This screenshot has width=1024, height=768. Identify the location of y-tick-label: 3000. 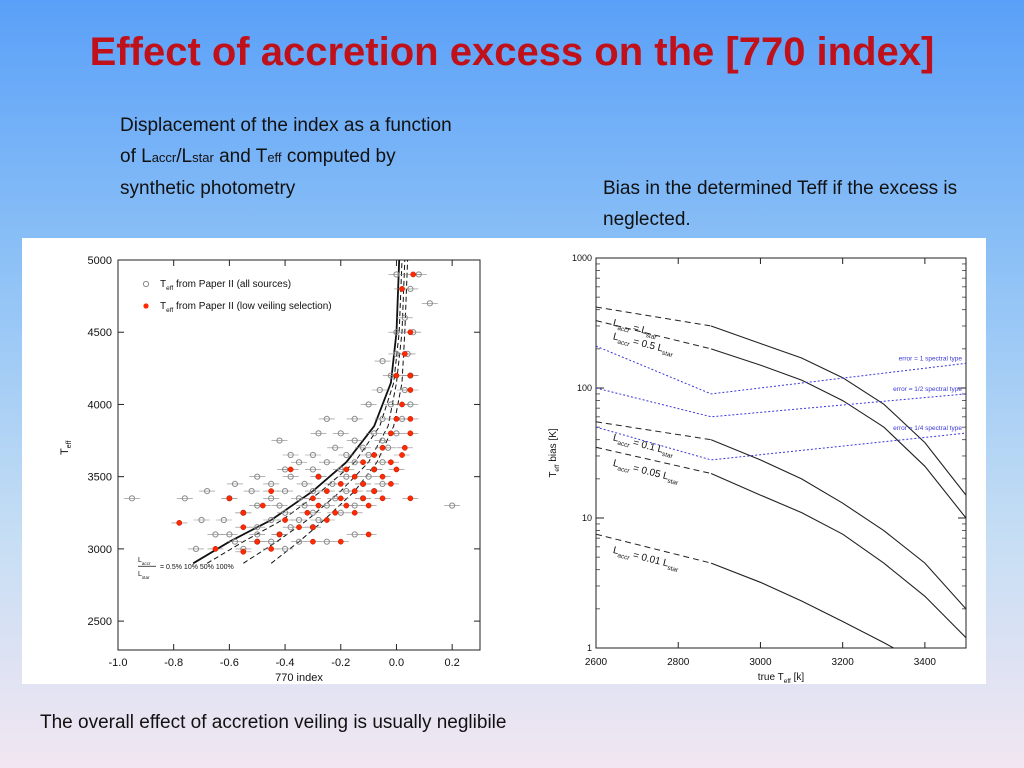
(100, 550).